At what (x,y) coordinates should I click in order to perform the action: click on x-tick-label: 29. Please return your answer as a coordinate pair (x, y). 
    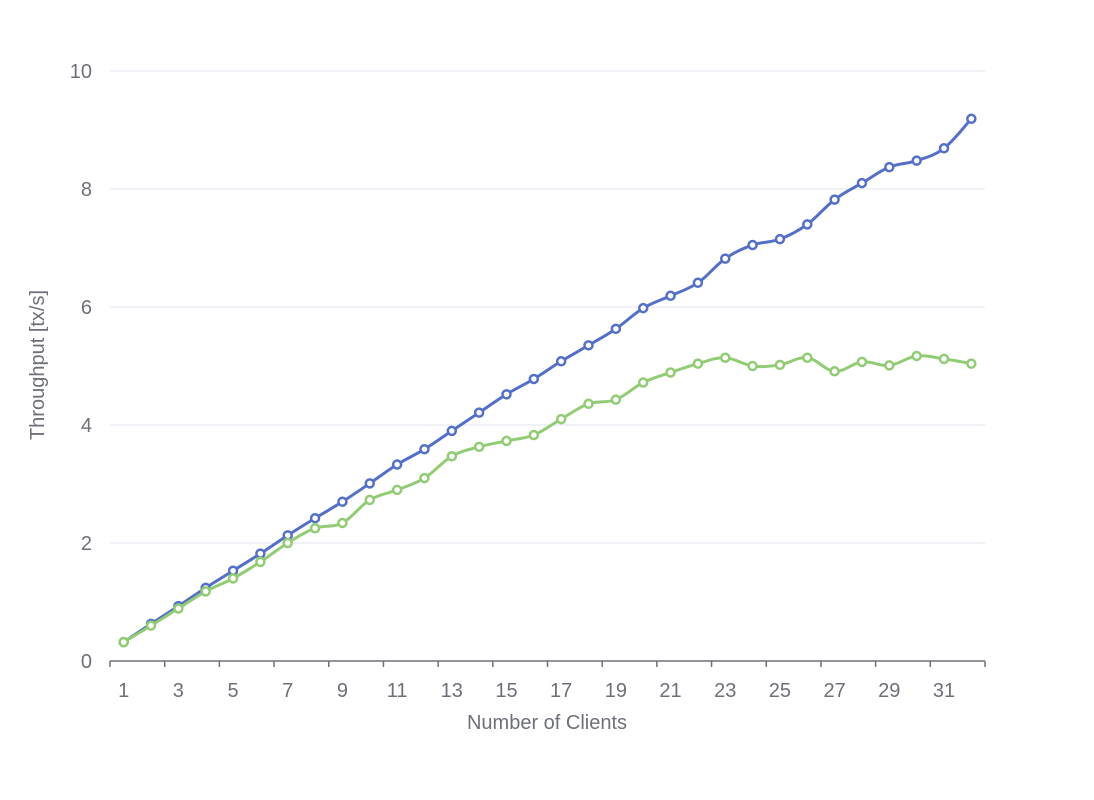
    Looking at the image, I should click on (889, 691).